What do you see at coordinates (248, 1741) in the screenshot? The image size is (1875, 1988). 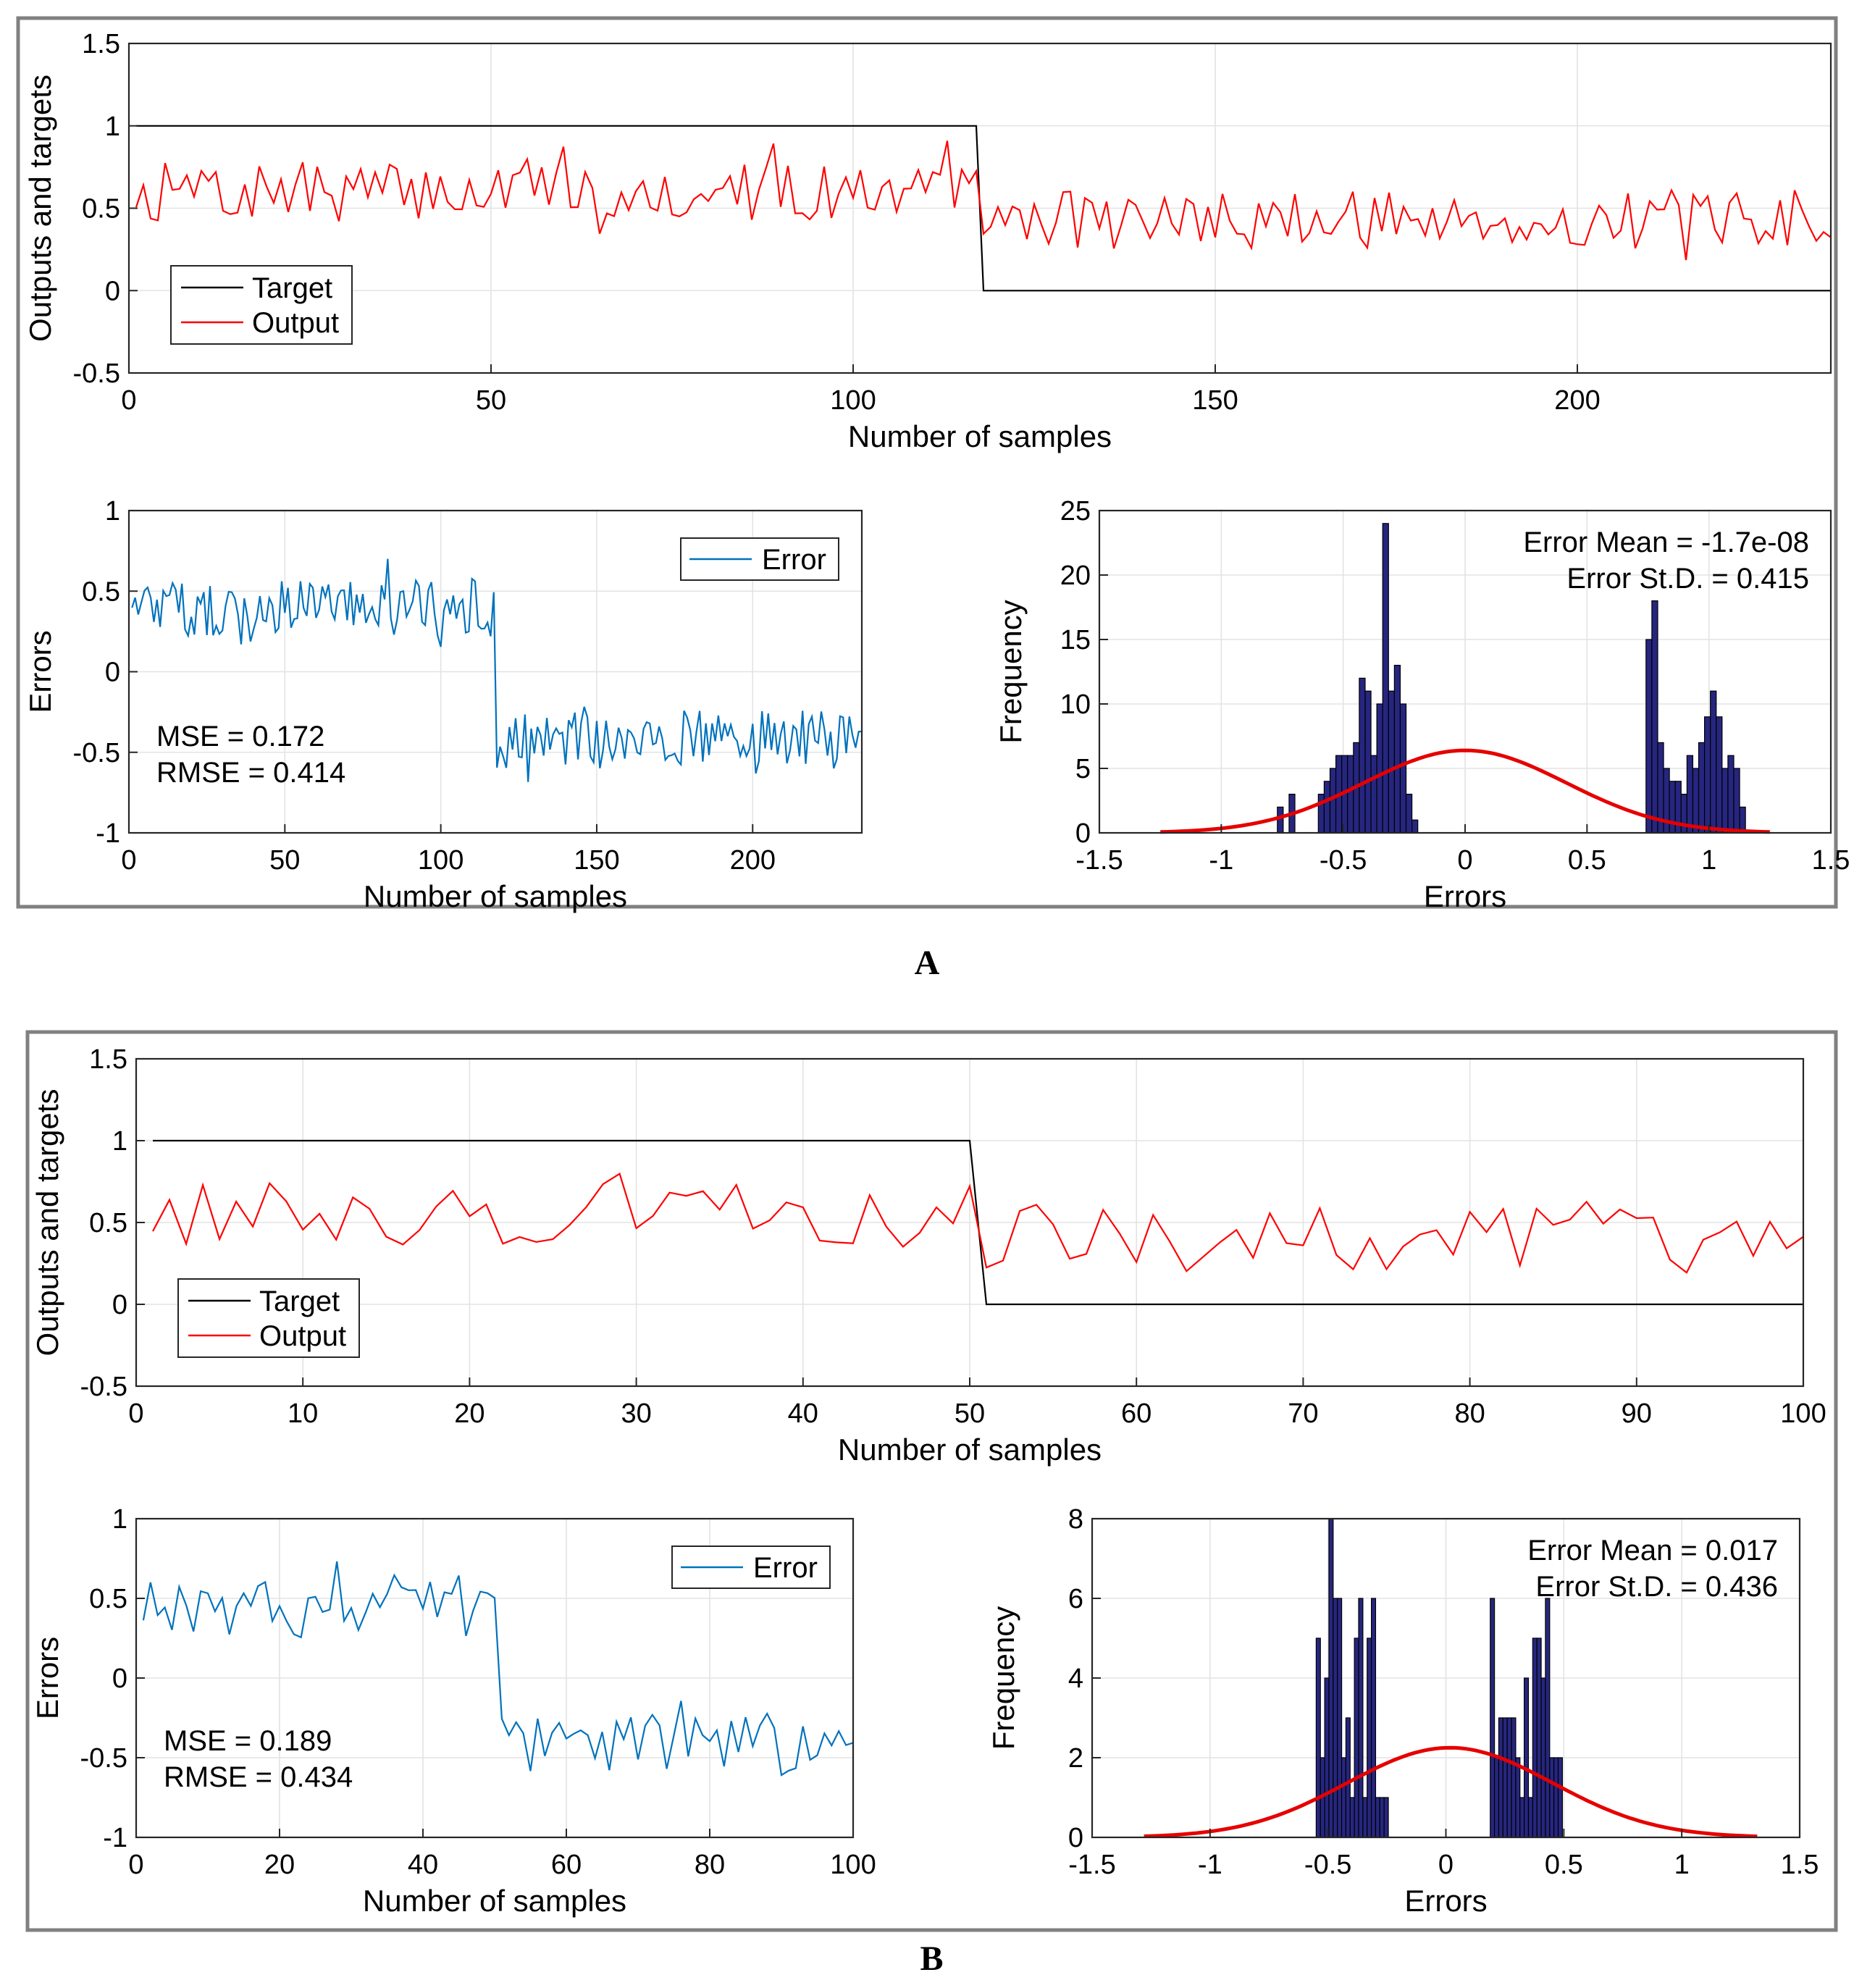 I see `mse-label: MSE = 0.189` at bounding box center [248, 1741].